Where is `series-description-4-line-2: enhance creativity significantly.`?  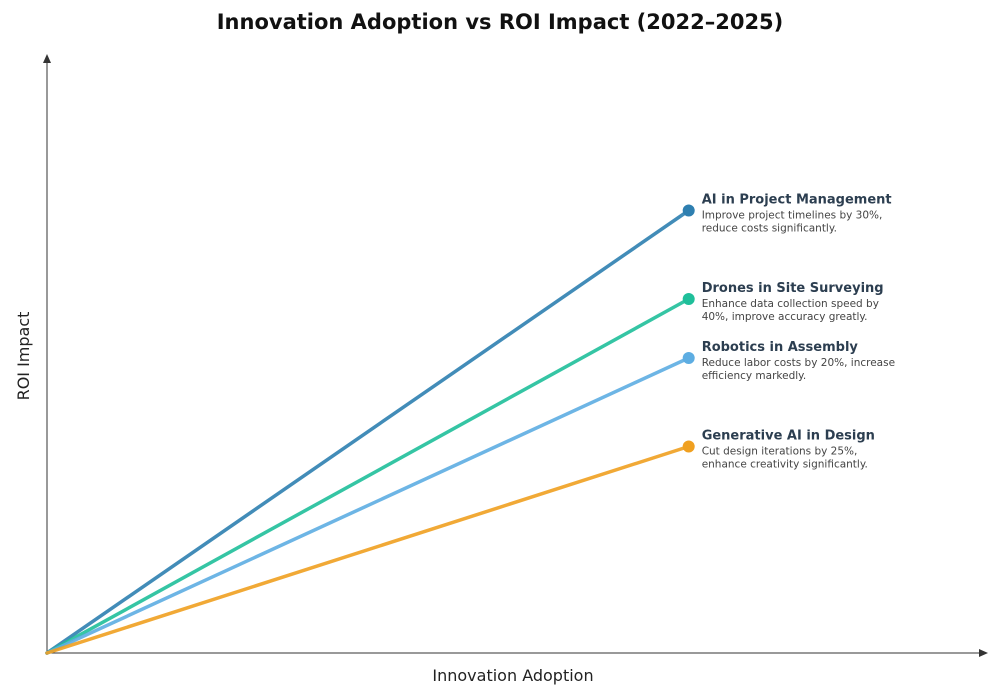 series-description-4-line-2: enhance creativity significantly. is located at coordinates (785, 465).